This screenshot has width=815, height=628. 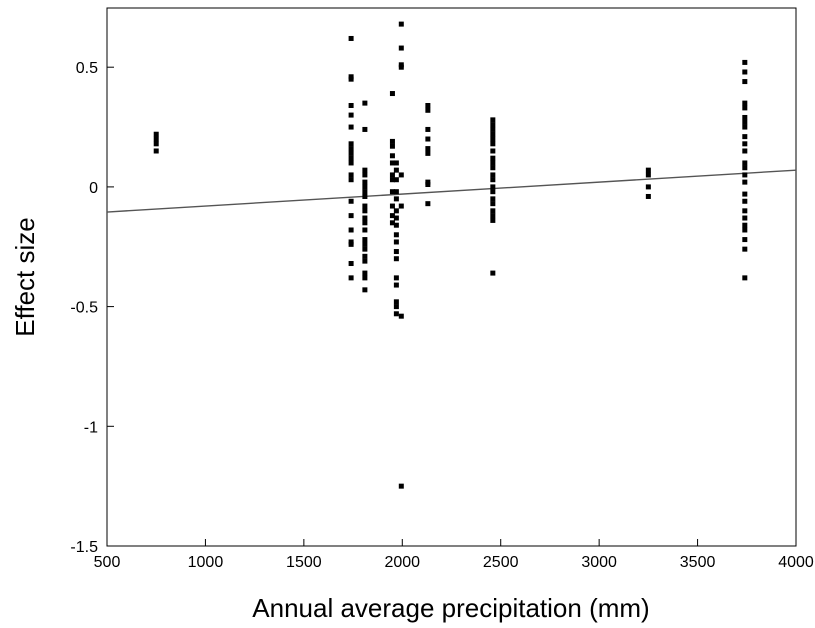 What do you see at coordinates (454, 555) in the screenshot?
I see `x-axis: 500 1000 1500 2000 2500 3000 3500 4000` at bounding box center [454, 555].